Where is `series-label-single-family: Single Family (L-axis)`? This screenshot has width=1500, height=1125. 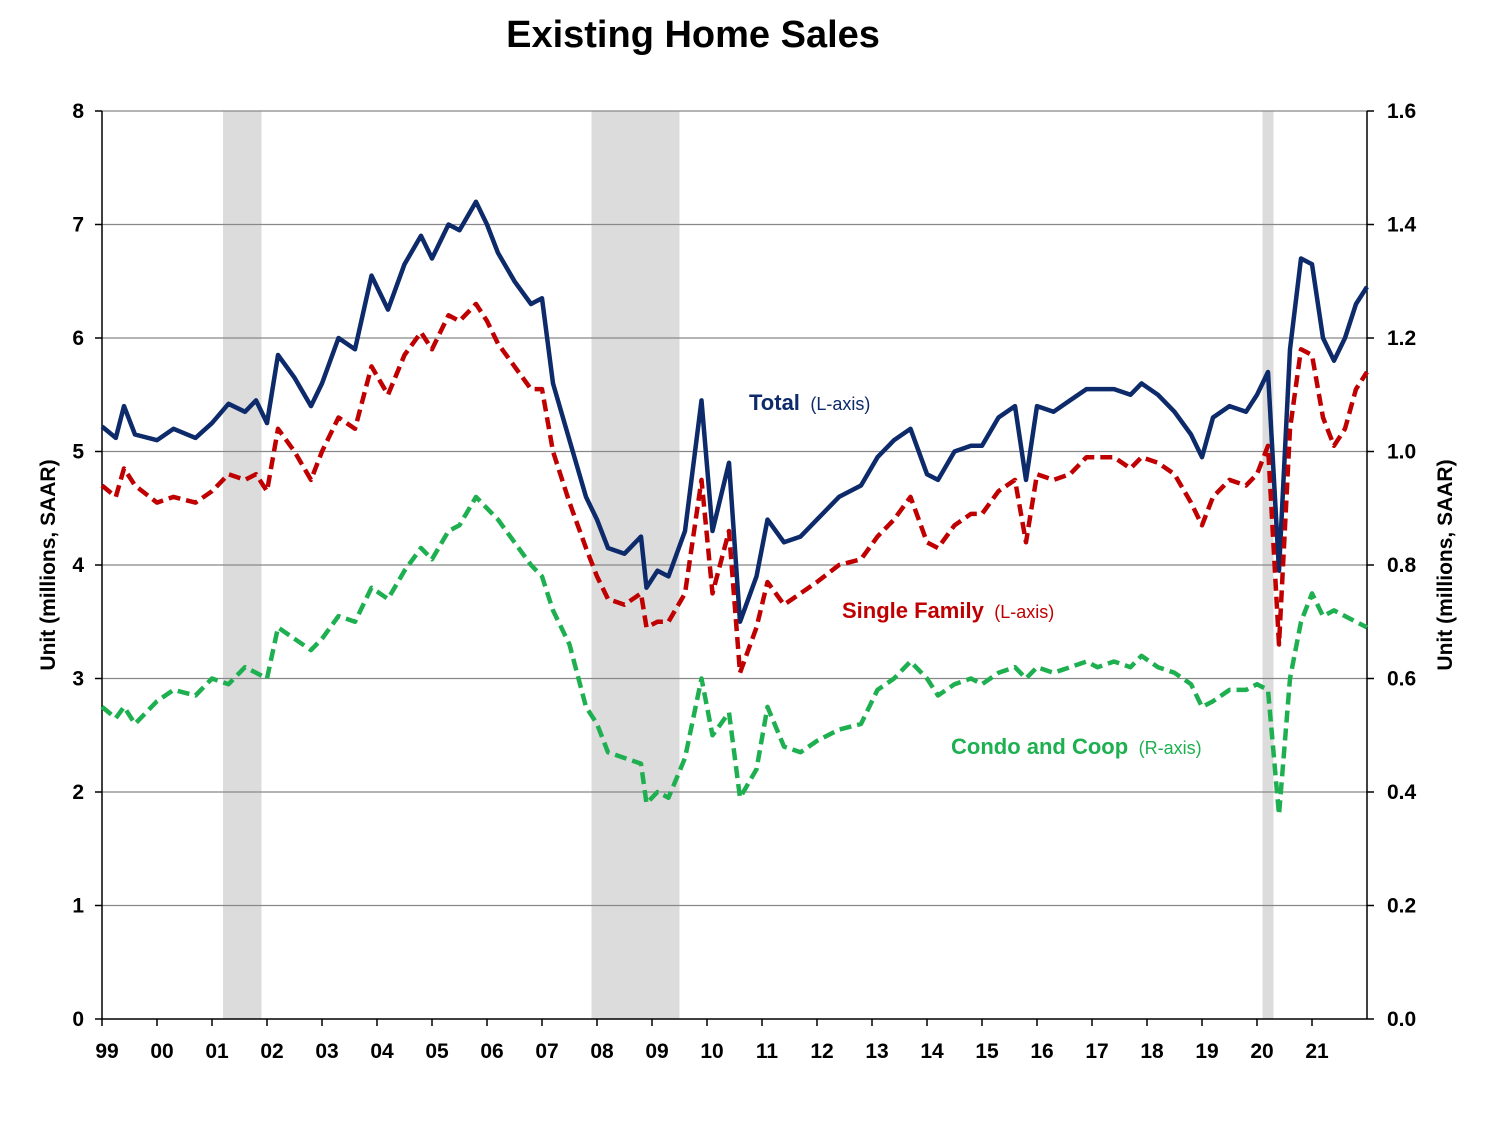
series-label-single-family: Single Family (L-axis) is located at coordinates (948, 610).